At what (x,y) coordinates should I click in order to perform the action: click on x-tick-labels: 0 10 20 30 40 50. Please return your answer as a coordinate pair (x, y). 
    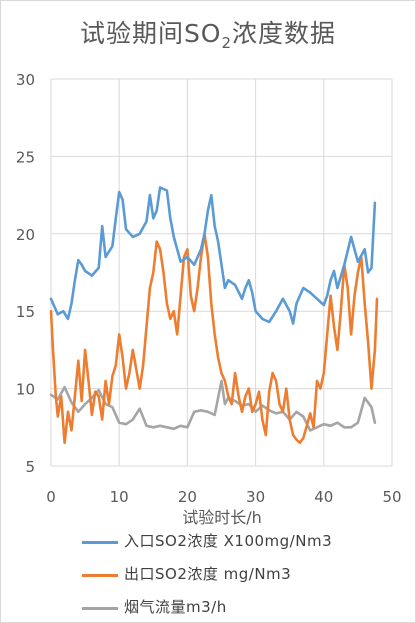
    Looking at the image, I should click on (223, 497).